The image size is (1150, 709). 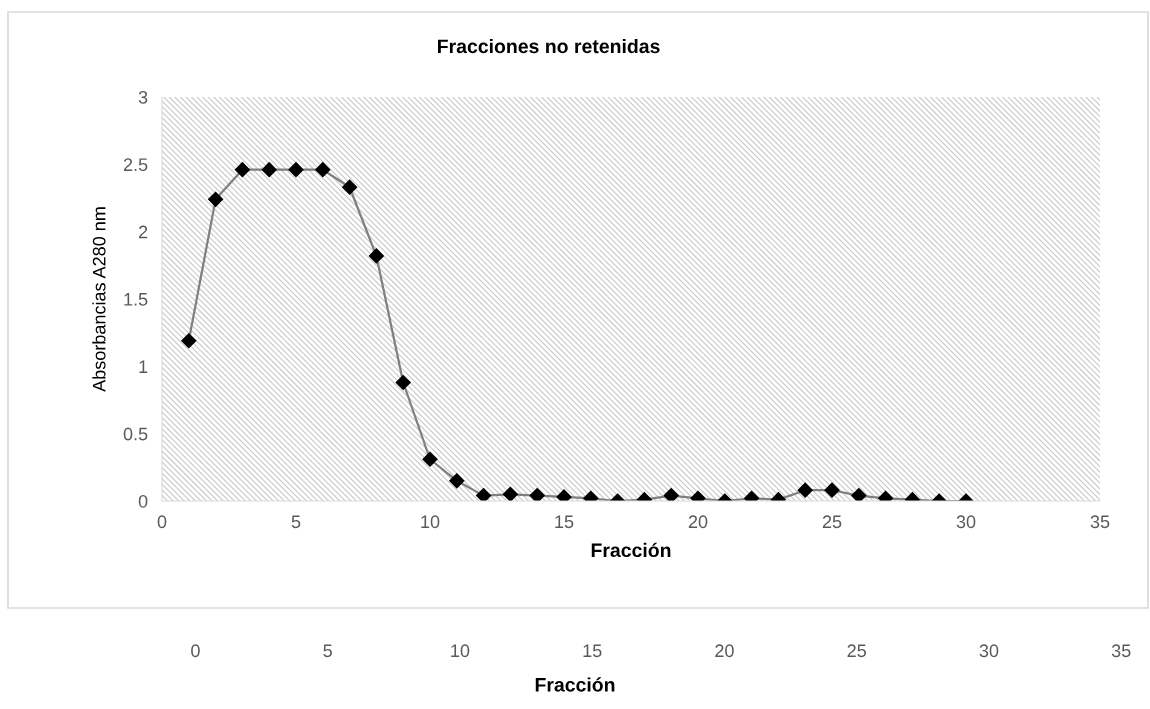 What do you see at coordinates (135, 434) in the screenshot?
I see `y-tick-label: 0.5` at bounding box center [135, 434].